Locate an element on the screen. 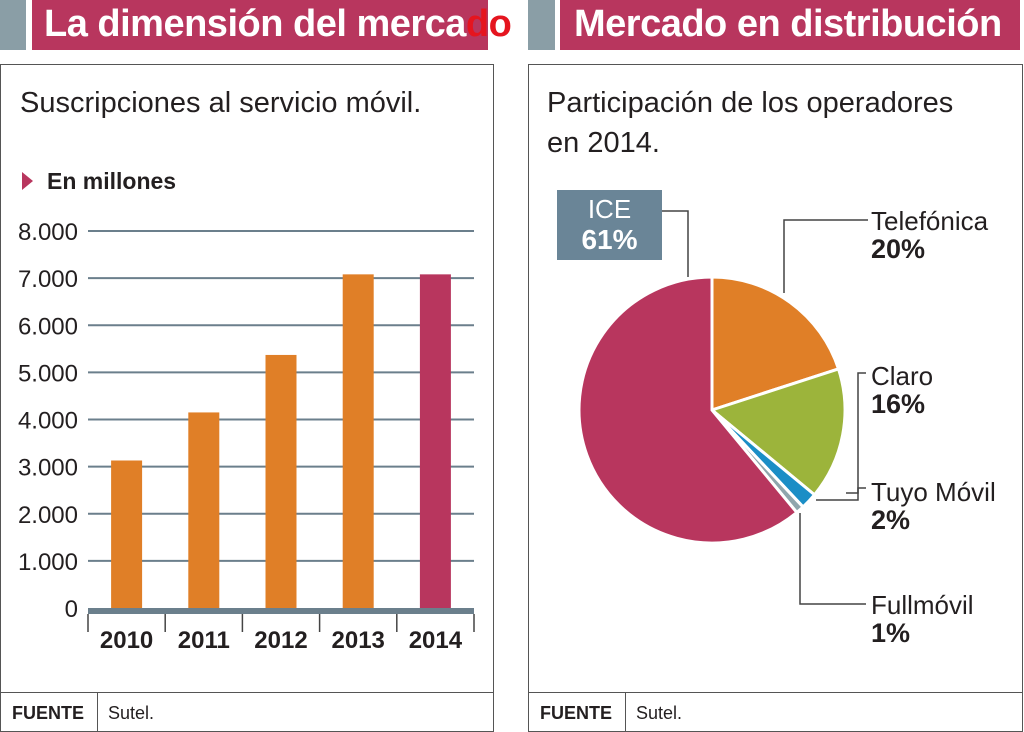 The width and height of the screenshot is (1024, 732). leader-line-fullmovil is located at coordinates (832, 559).